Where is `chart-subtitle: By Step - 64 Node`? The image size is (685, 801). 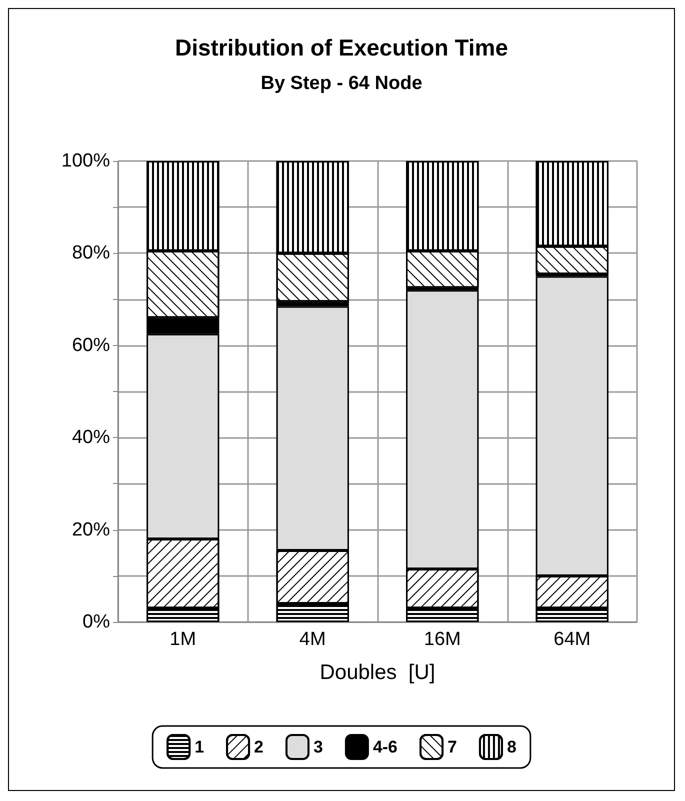 chart-subtitle: By Step - 64 Node is located at coordinates (341, 83).